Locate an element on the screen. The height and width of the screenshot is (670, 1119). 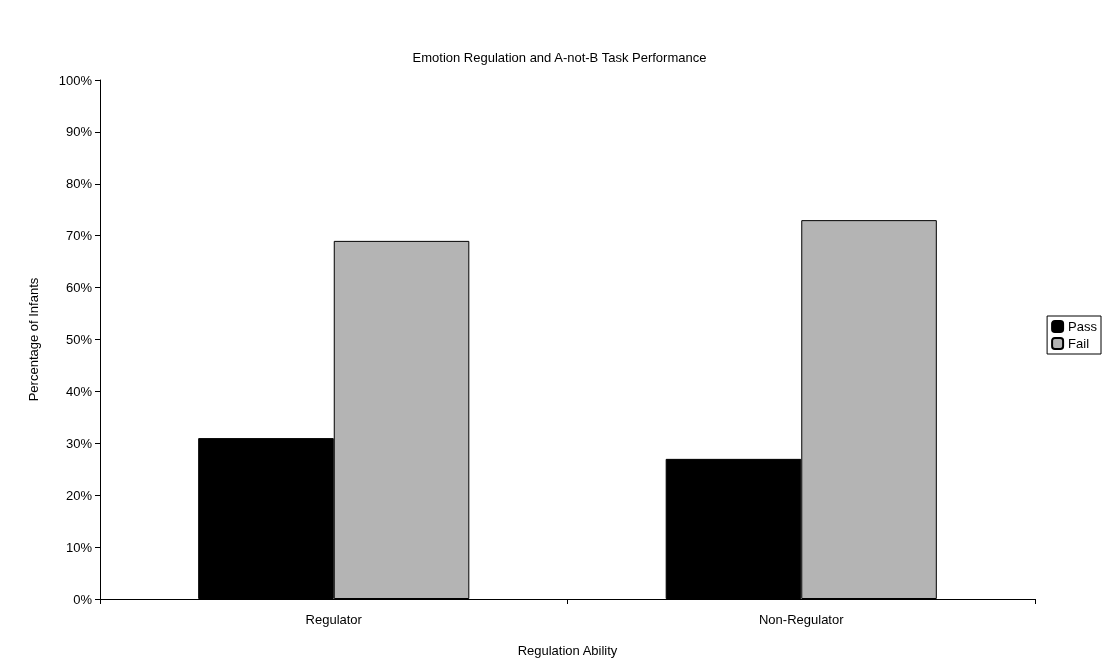
y-tick-label: 80% is located at coordinates (79, 184).